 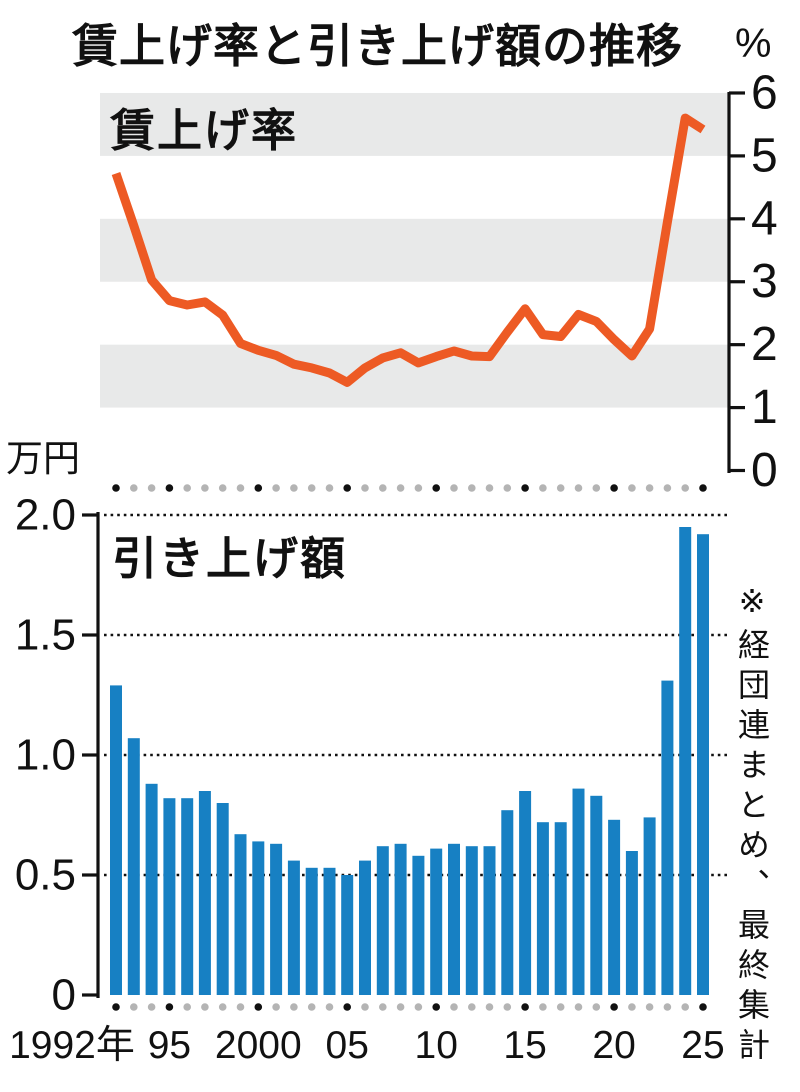 I want to click on year-dot-bottom-2010, so click(x=436, y=1007).